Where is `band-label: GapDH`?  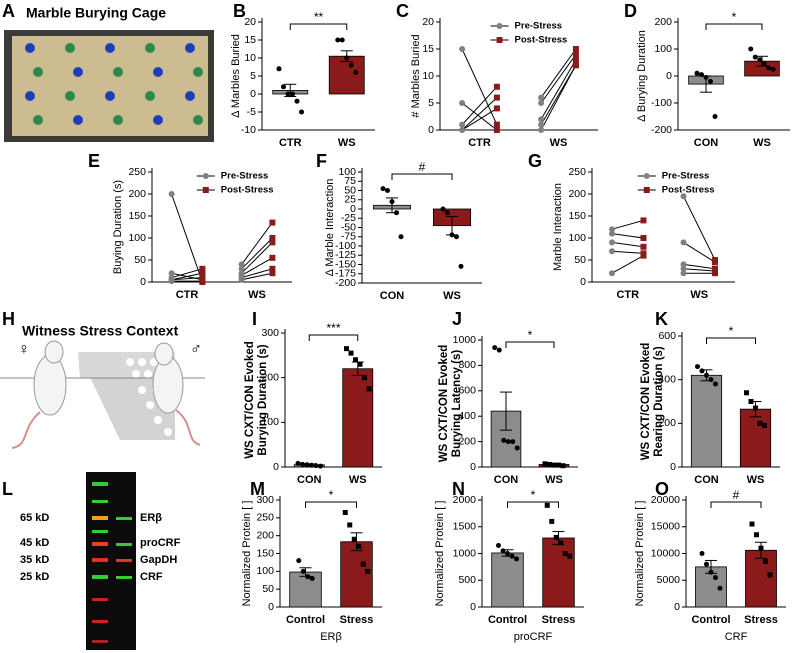 band-label: GapDH is located at coordinates (158, 560).